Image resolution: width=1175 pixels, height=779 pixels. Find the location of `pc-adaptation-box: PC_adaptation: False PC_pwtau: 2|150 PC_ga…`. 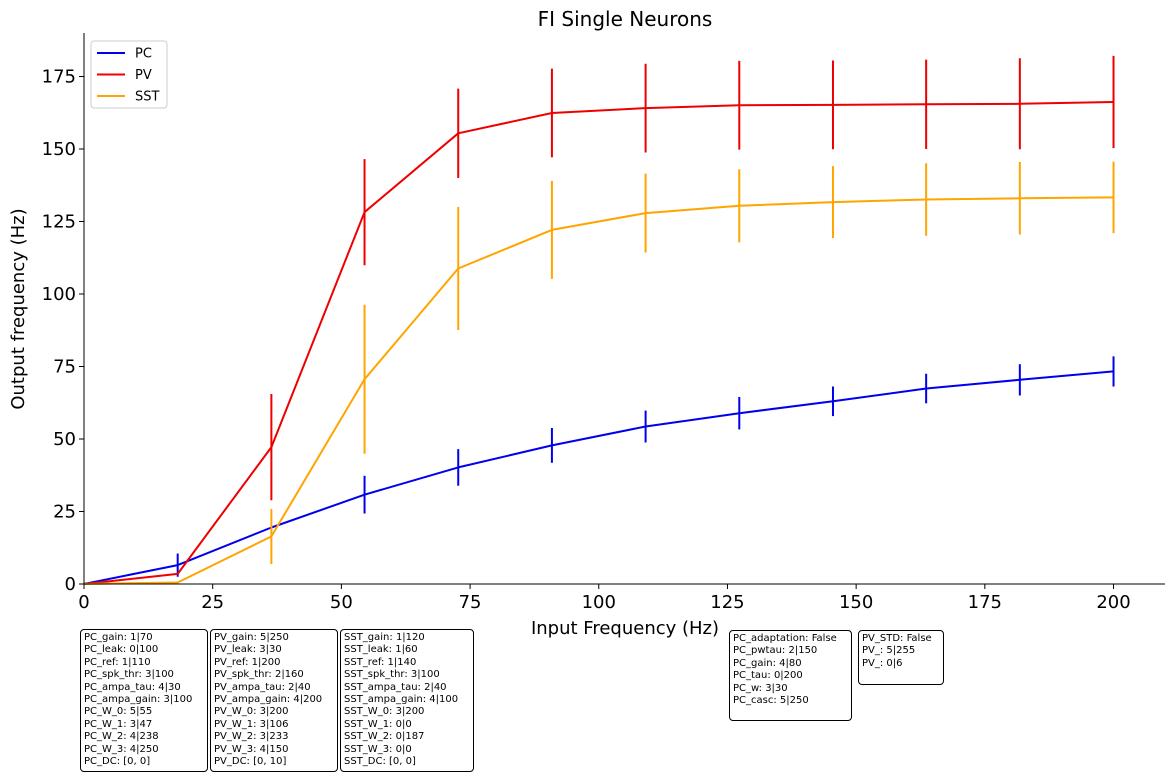

pc-adaptation-box: PC_adaptation: False PC_pwtau: 2|150 PC_ga… is located at coordinates (790, 675).